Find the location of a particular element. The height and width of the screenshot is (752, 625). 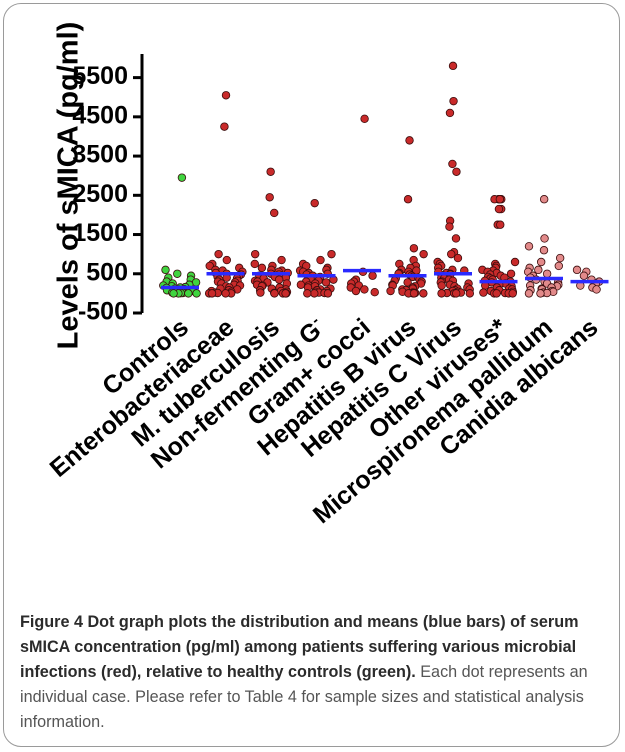

y-tick-label: 5500 is located at coordinates (100, 76).